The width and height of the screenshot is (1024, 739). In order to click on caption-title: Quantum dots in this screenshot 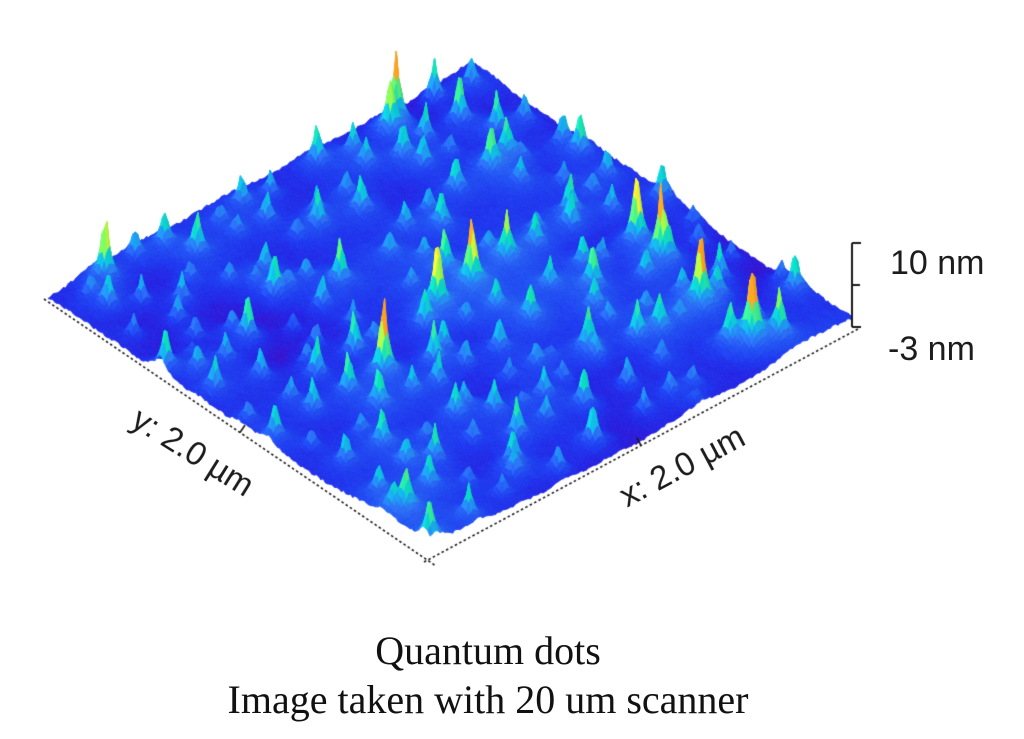, I will do `click(488, 650)`.